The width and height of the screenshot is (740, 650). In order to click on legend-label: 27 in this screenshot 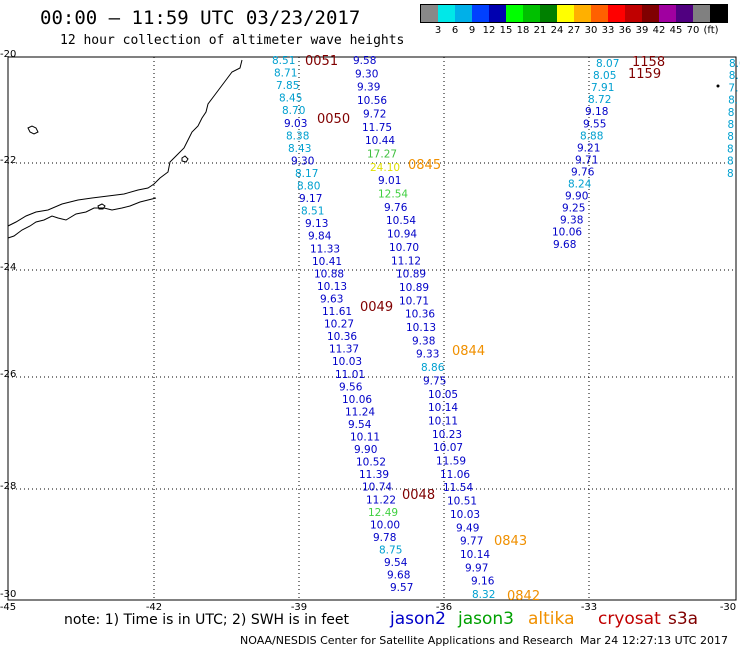, I will do `click(574, 30)`.